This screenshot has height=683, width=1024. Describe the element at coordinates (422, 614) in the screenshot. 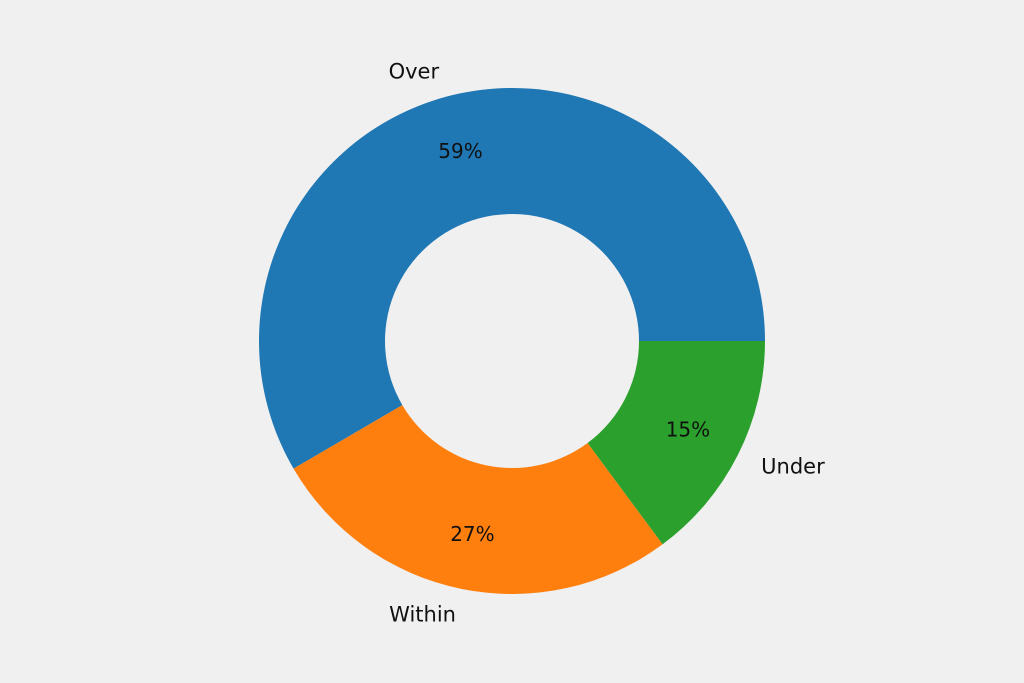

I see `category-label-within: Within` at that location.